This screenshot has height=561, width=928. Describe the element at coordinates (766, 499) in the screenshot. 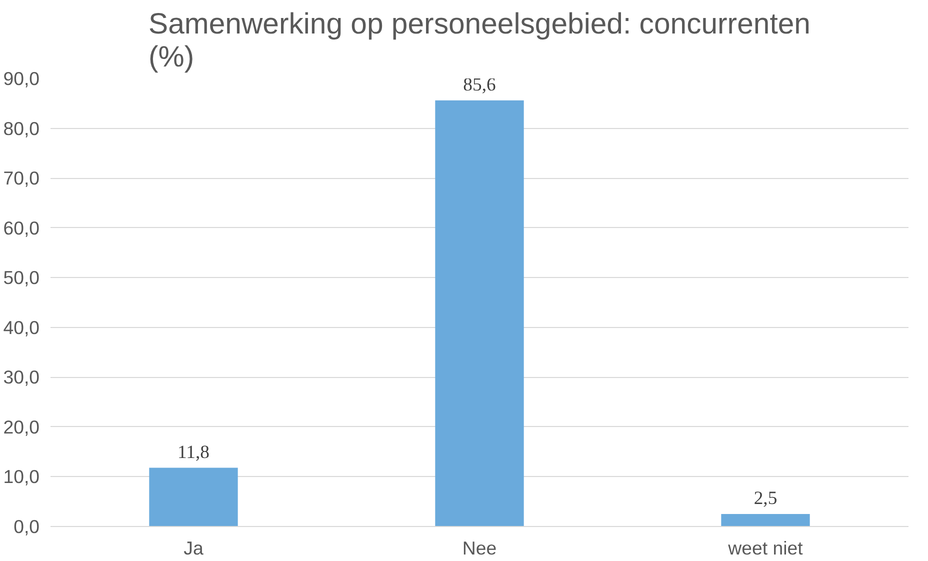

I see `data-label: 2,5` at that location.